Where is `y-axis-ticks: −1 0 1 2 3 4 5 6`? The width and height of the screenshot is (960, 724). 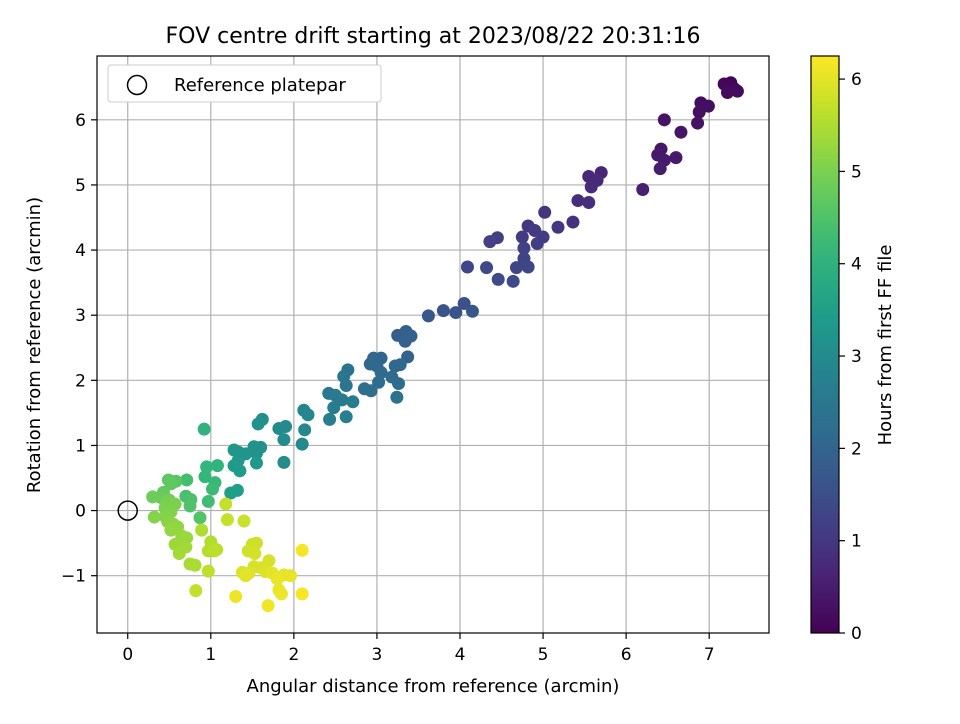
y-axis-ticks: −1 0 1 2 3 4 5 6 is located at coordinates (79, 349).